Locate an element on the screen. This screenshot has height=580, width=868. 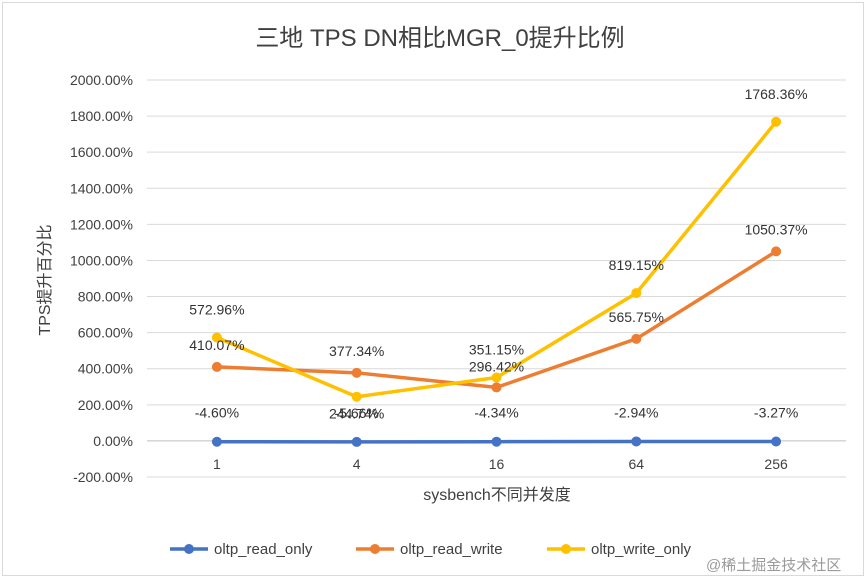
x-tick-label: 256 is located at coordinates (776, 464).